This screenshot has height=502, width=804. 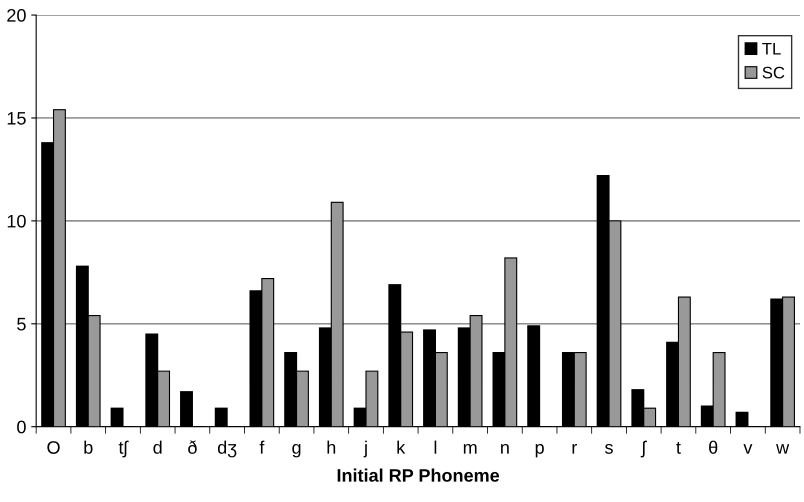 What do you see at coordinates (540, 451) in the screenshot?
I see `x-tick-label: p` at bounding box center [540, 451].